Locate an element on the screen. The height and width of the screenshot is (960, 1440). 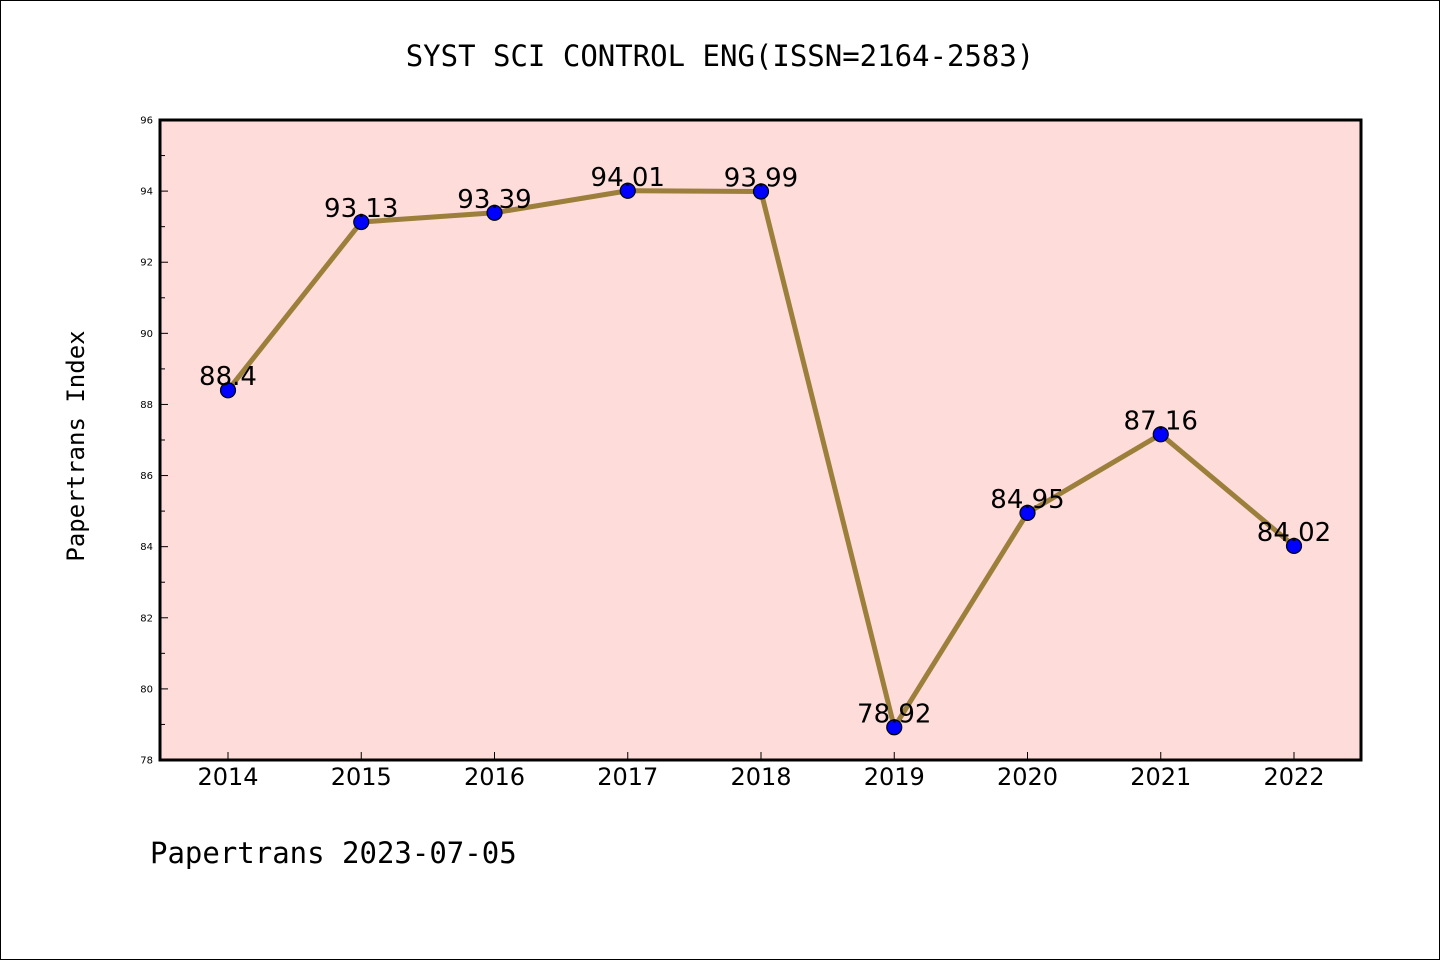
data-label: 87.16 is located at coordinates (1161, 421).